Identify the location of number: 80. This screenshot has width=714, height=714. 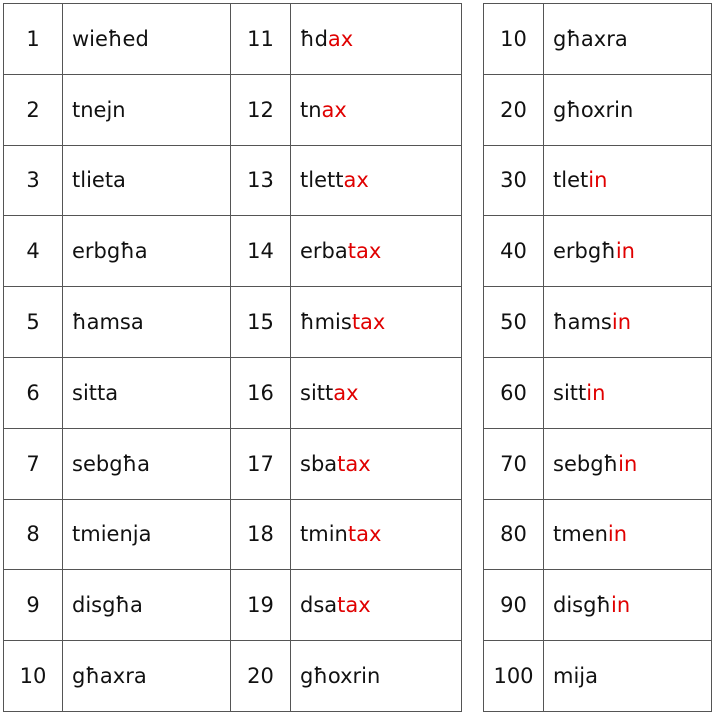
(513, 534).